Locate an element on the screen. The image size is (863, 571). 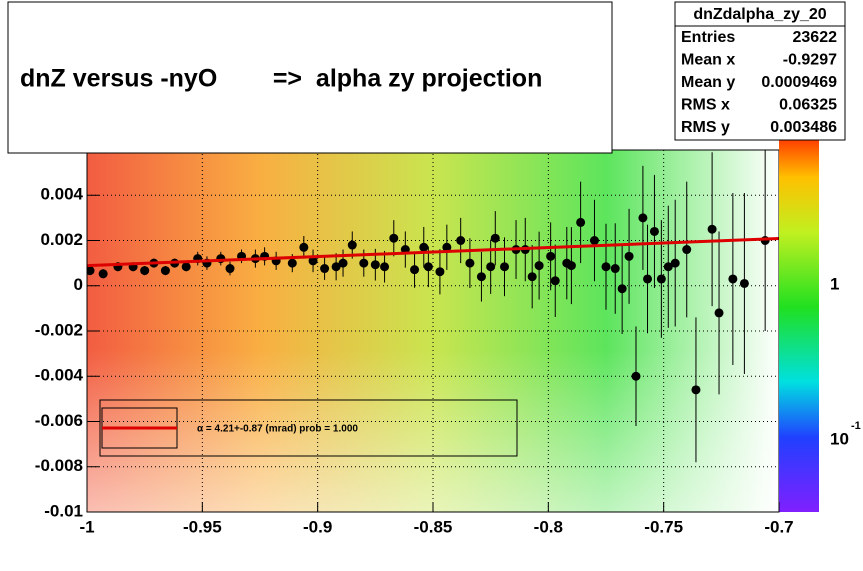
x-tick-label: -1 is located at coordinates (86, 526).